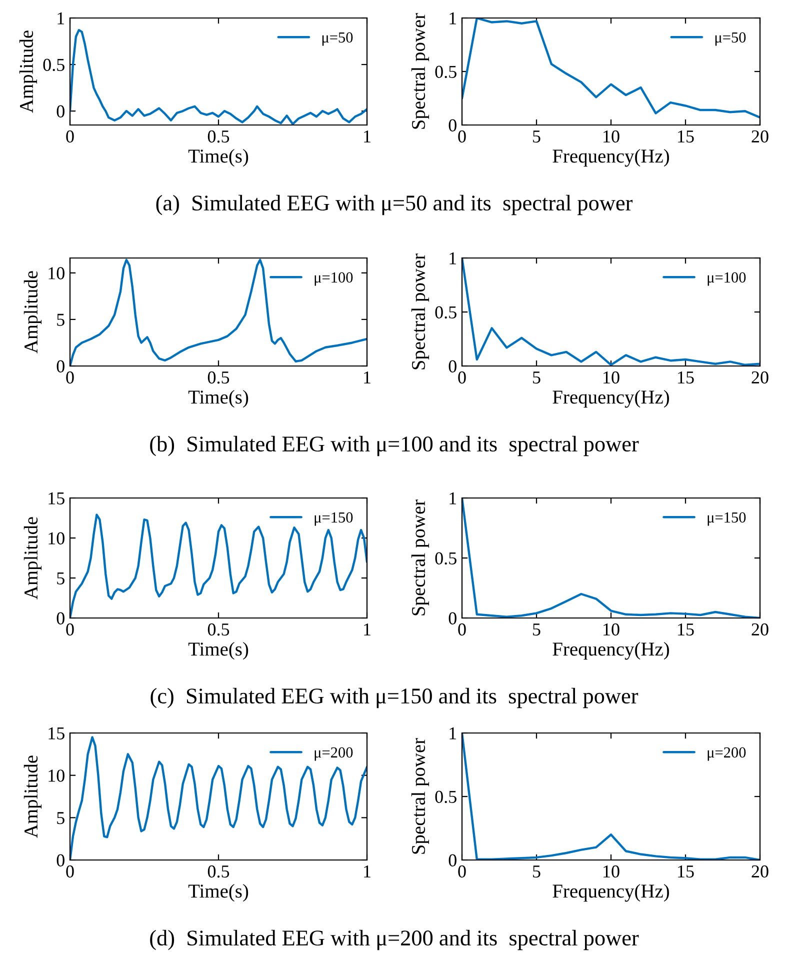  I want to click on text: (a) Simulated EEG with μ=50 and its spectral power, so click(394, 205).